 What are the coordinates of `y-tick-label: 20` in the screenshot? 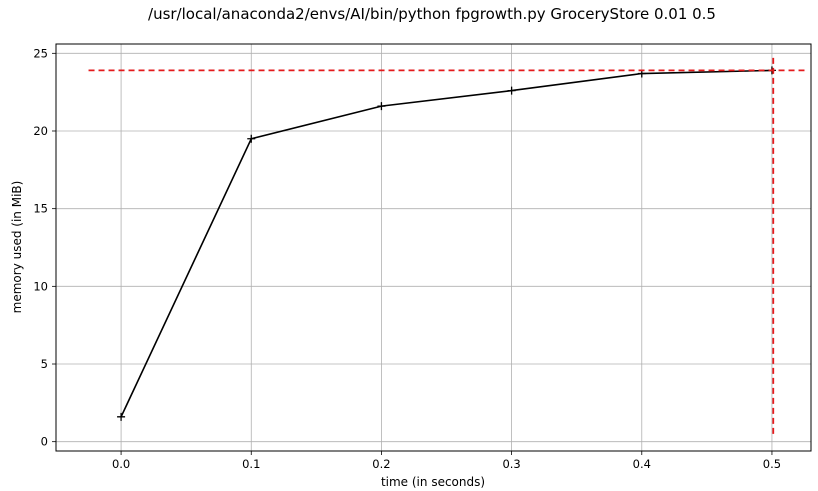 It's located at (40, 131).